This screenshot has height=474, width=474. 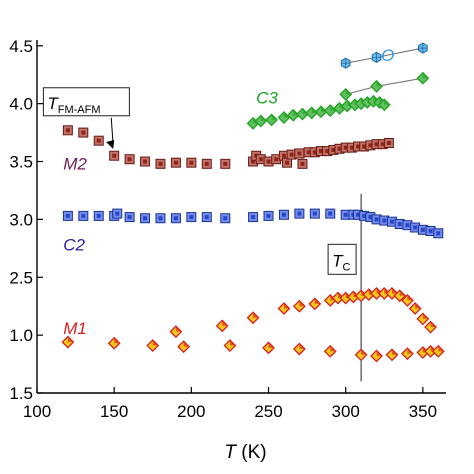 What do you see at coordinates (21, 162) in the screenshot?
I see `y-tick-label: 3.5` at bounding box center [21, 162].